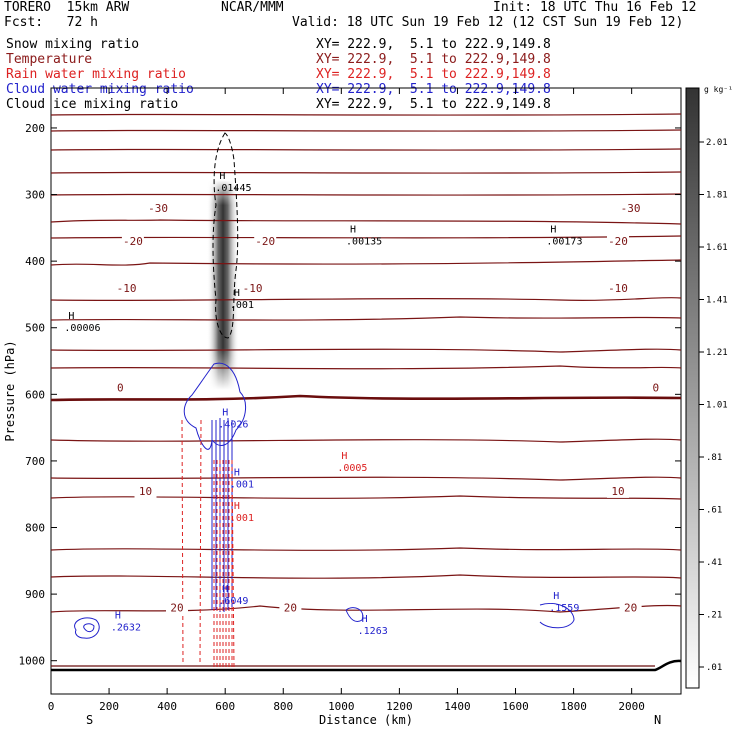  Describe the element at coordinates (96, 74) in the screenshot. I see `field-rain-name: Rain water mixing ratio` at that location.